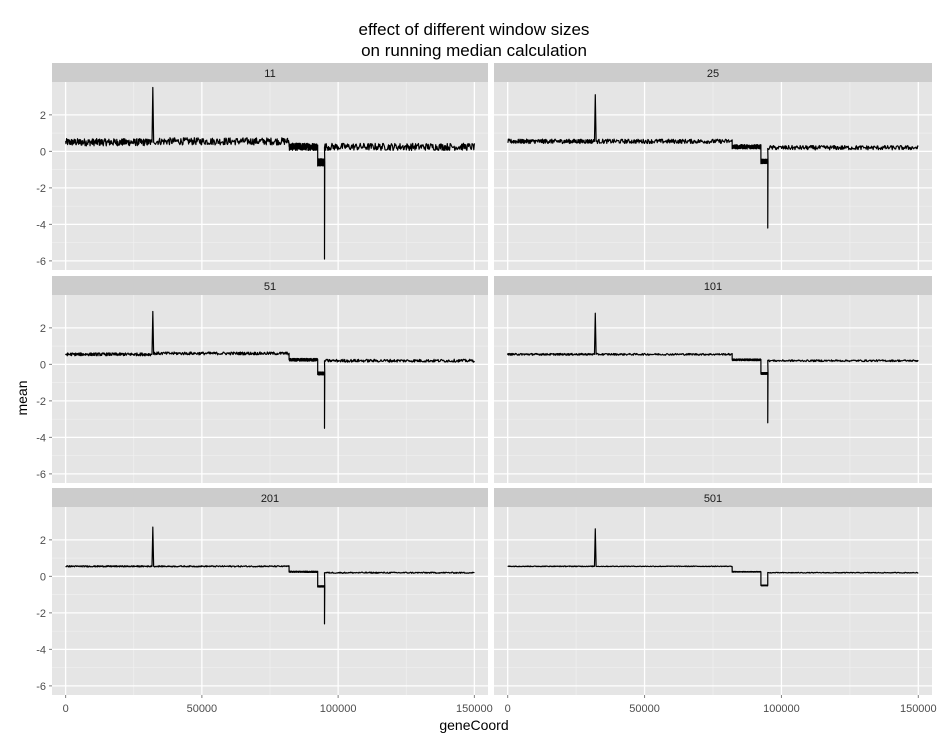 This screenshot has width=948, height=744. I want to click on facet-strip-label: 51, so click(270, 287).